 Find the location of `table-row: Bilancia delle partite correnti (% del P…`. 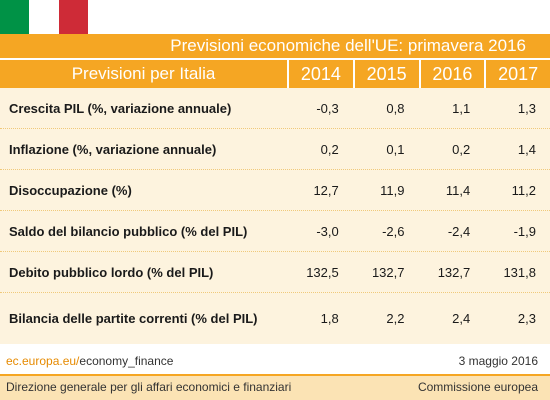

table-row: Bilancia delle partite correnti (% del P… is located at coordinates (275, 318).